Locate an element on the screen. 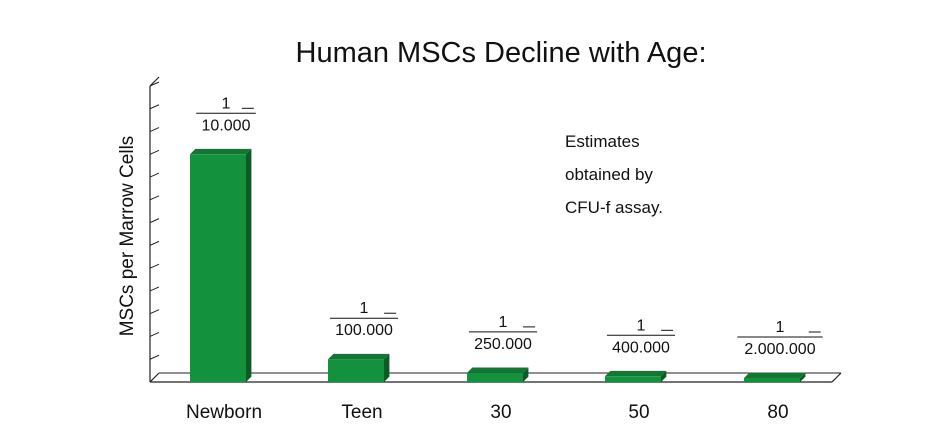  data-label-5: 1 2.000.000 is located at coordinates (780, 338).